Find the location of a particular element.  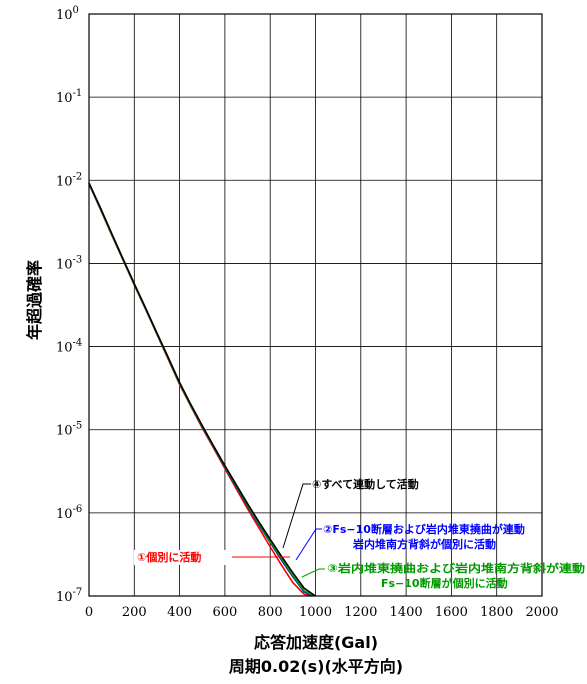

annotation-individual-bg is located at coordinates (183, 557).